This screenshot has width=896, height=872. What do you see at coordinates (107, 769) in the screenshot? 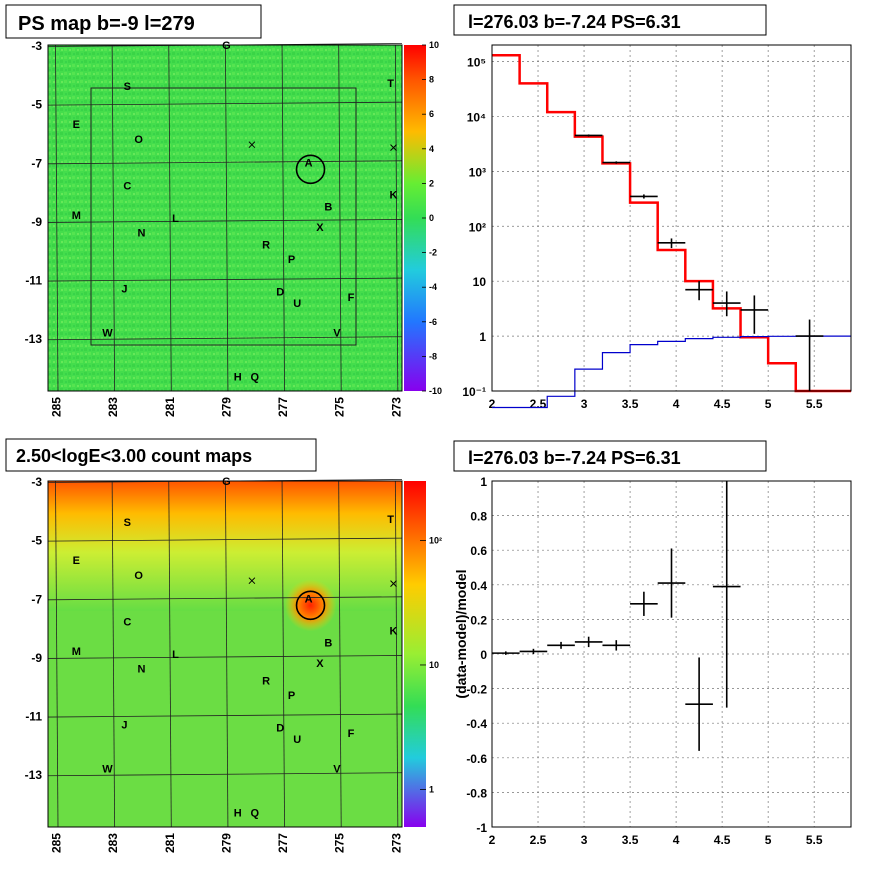
I see `count-map-source-w: W` at bounding box center [107, 769].